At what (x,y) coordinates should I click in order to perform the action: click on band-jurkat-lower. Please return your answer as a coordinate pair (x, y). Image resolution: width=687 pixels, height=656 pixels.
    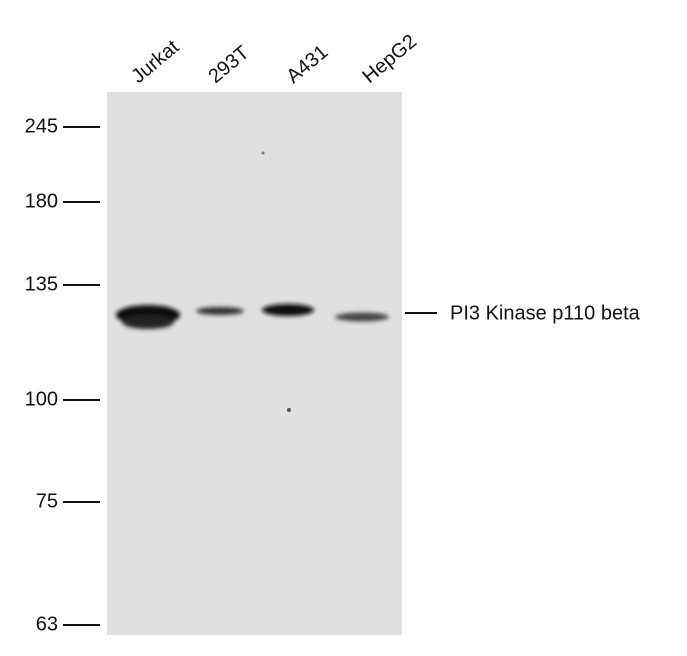
    Looking at the image, I should click on (148, 322).